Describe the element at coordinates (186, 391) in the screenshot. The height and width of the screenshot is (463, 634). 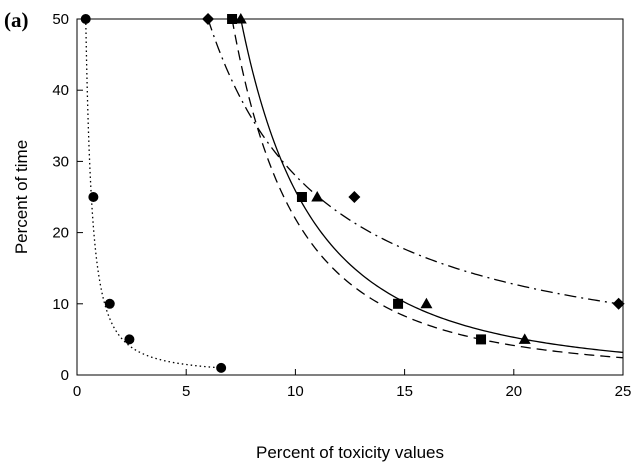
I see `x-tick-label: 5` at that location.